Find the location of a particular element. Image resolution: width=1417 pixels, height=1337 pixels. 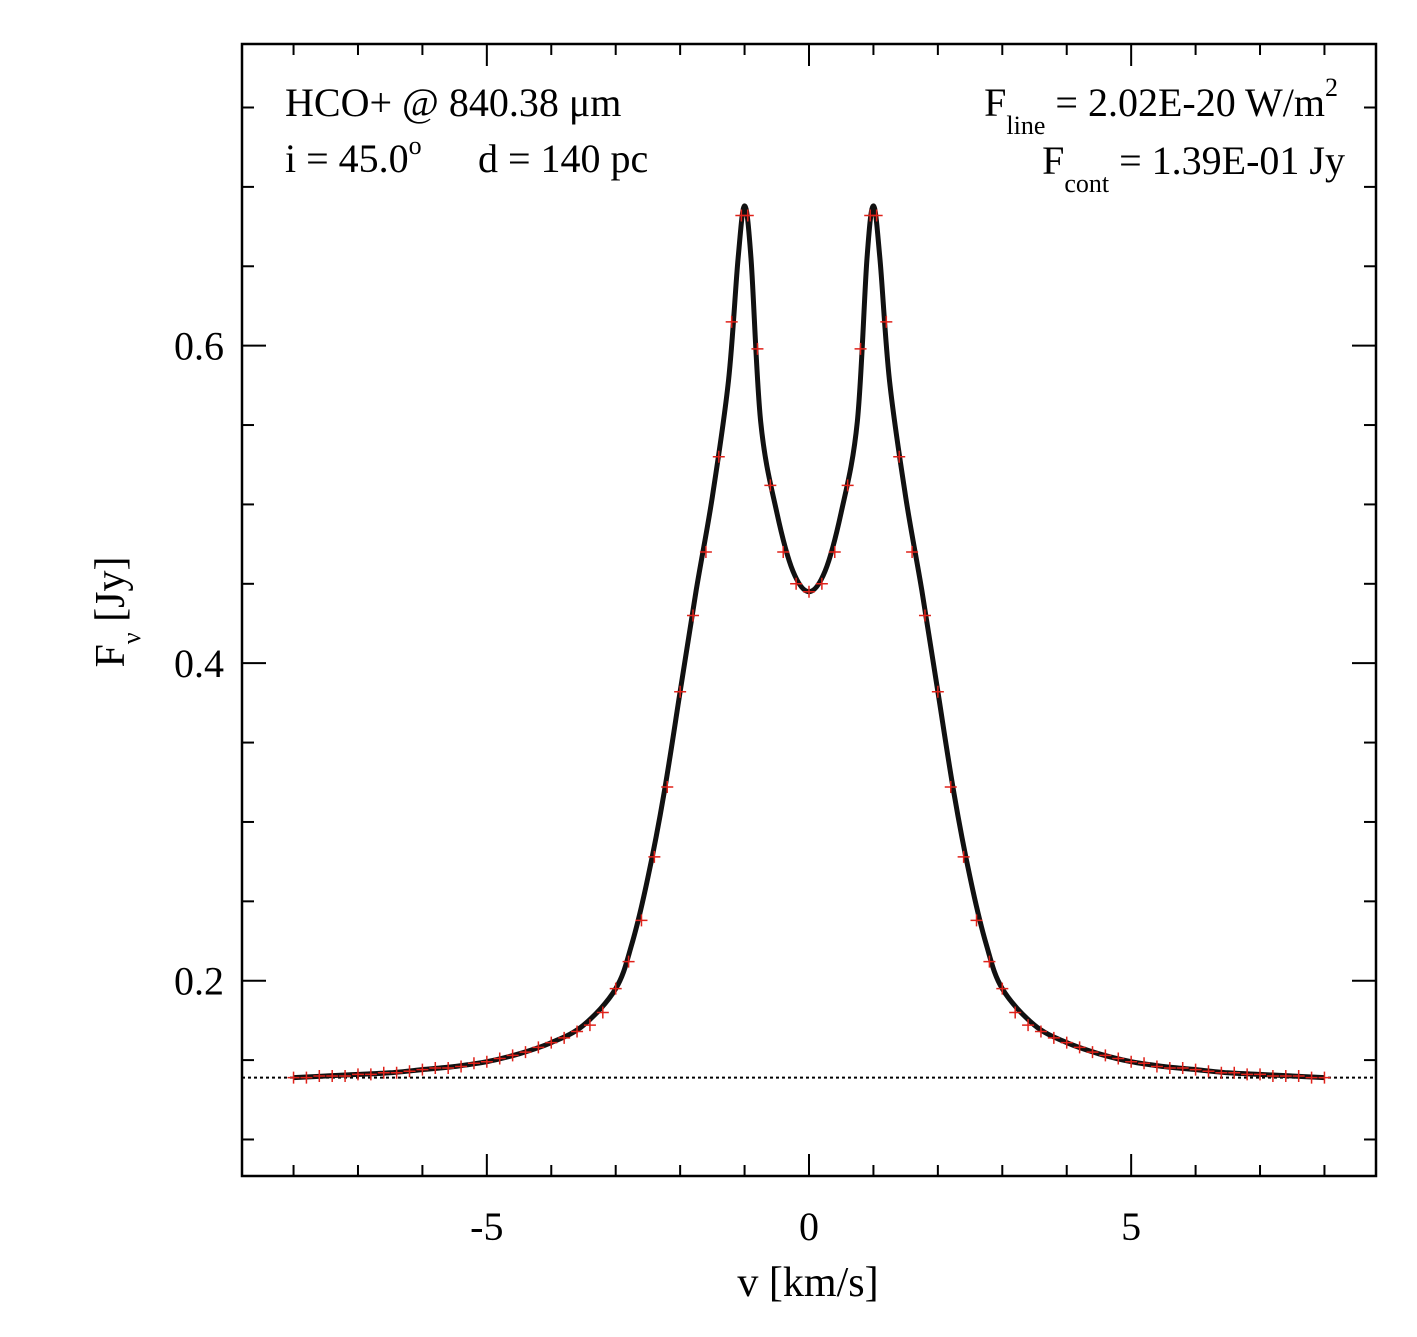

x-tick-label: 0 is located at coordinates (809, 1226).